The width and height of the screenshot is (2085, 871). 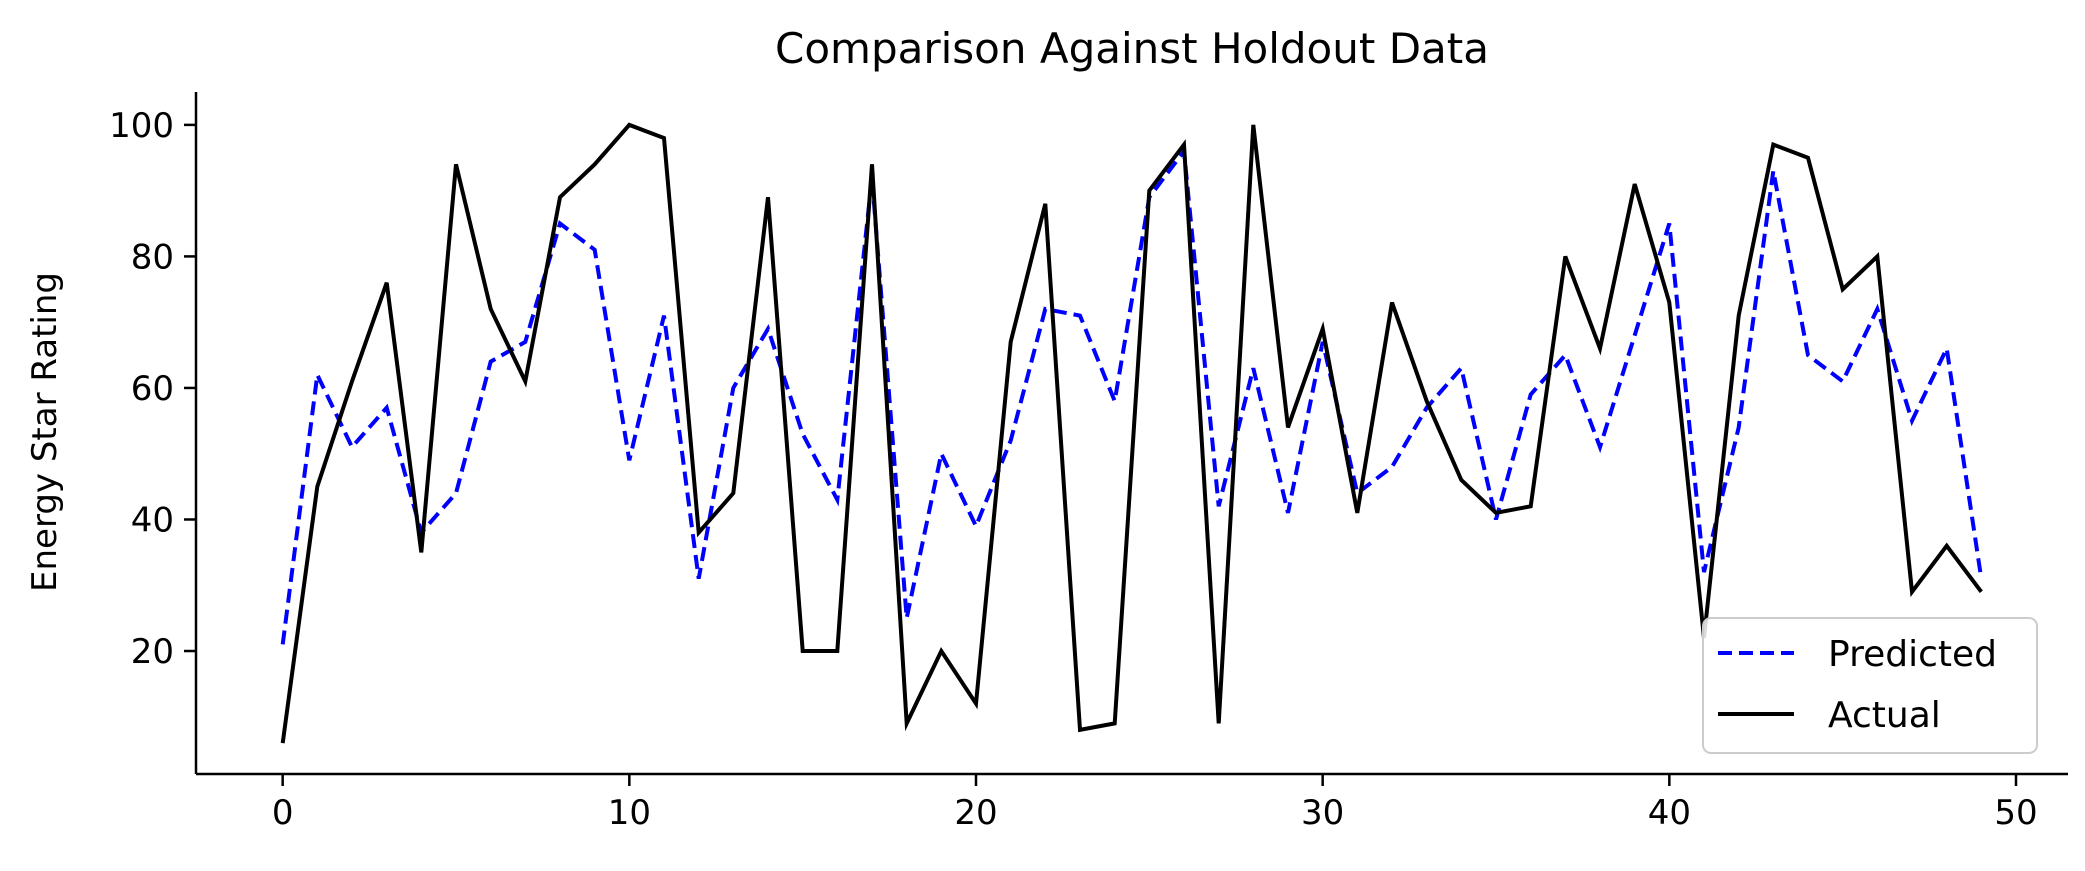 I want to click on y-ticks: 20 40 60 80 100, so click(x=152, y=389).